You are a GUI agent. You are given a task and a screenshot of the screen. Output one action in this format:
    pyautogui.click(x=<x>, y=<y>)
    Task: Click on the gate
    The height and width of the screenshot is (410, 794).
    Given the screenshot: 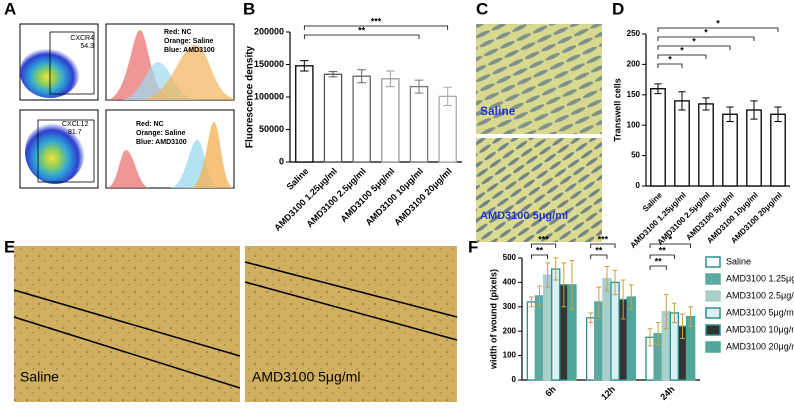 What is the action you would take?
    pyautogui.click(x=72, y=63)
    